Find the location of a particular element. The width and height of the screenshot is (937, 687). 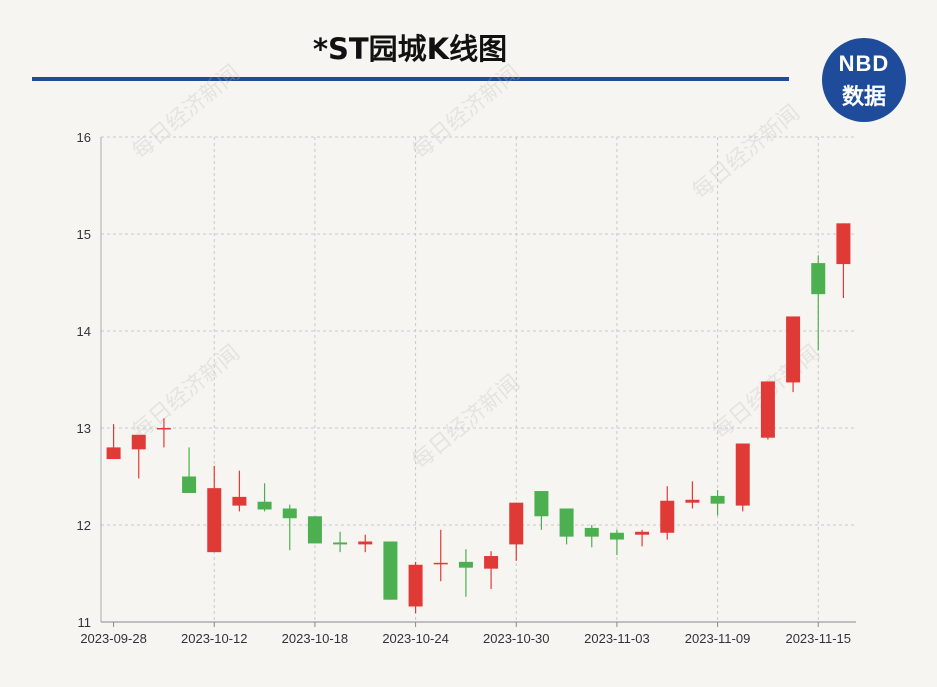

y-tick-label: 16 is located at coordinates (84, 137).